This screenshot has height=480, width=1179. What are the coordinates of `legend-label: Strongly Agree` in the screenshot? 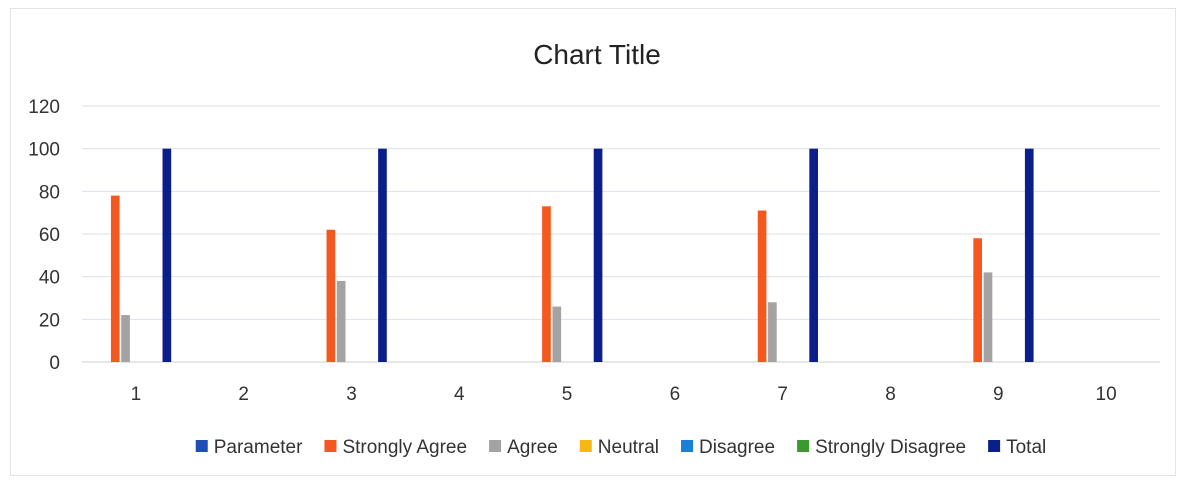 It's located at (404, 447).